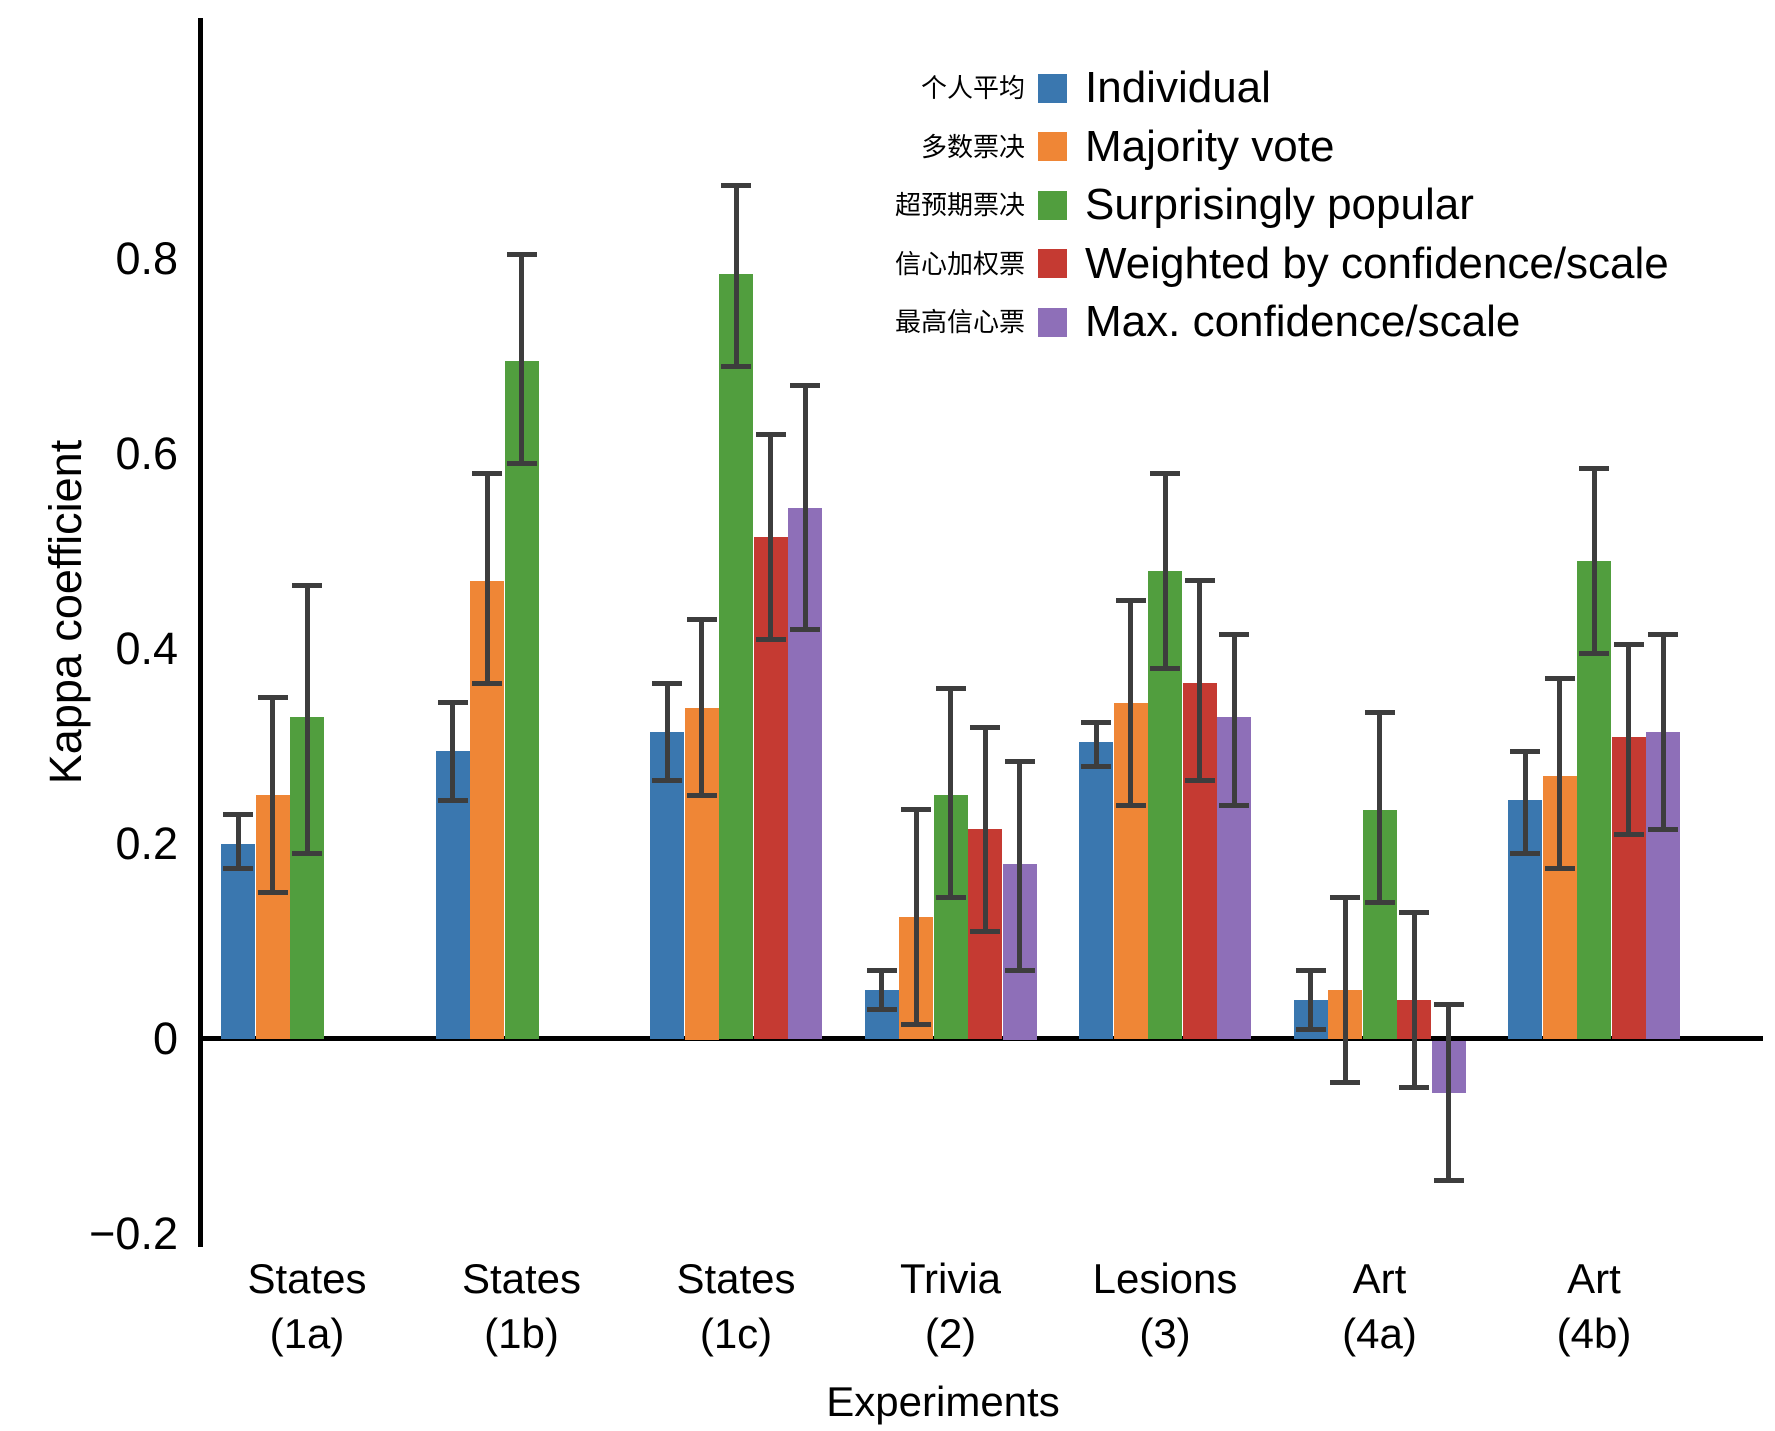  What do you see at coordinates (487, 579) in the screenshot?
I see `errorbar-majority-vote-states-1b` at bounding box center [487, 579].